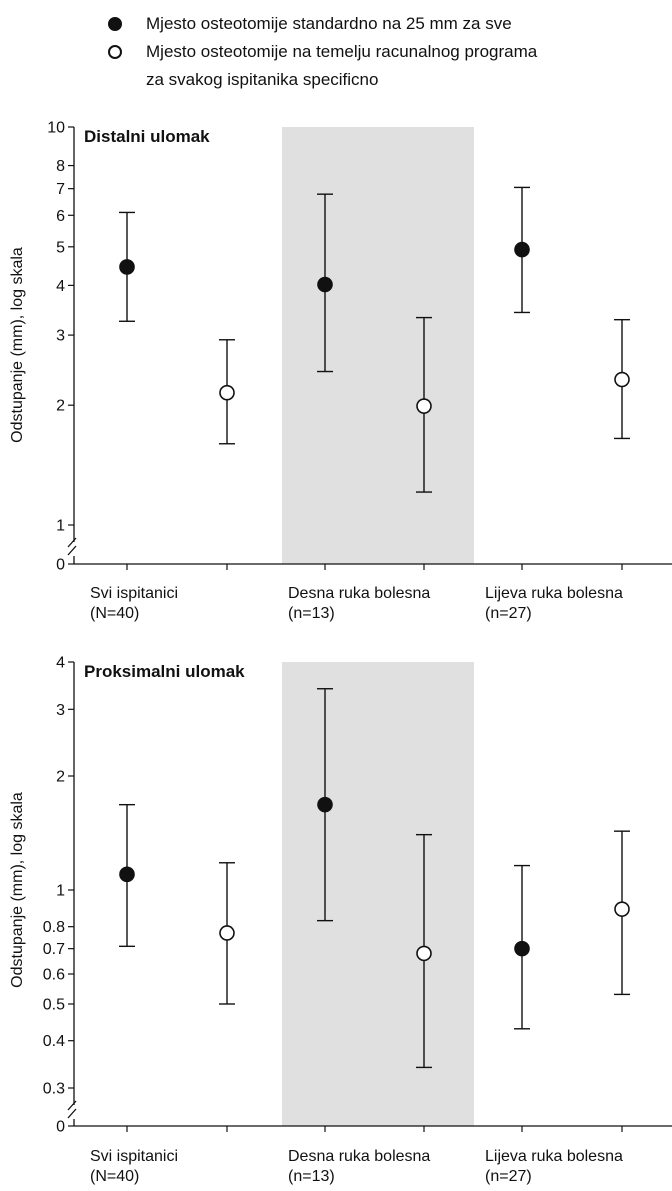 The width and height of the screenshot is (672, 1191). I want to click on y-tick-label: 10, so click(56, 128).